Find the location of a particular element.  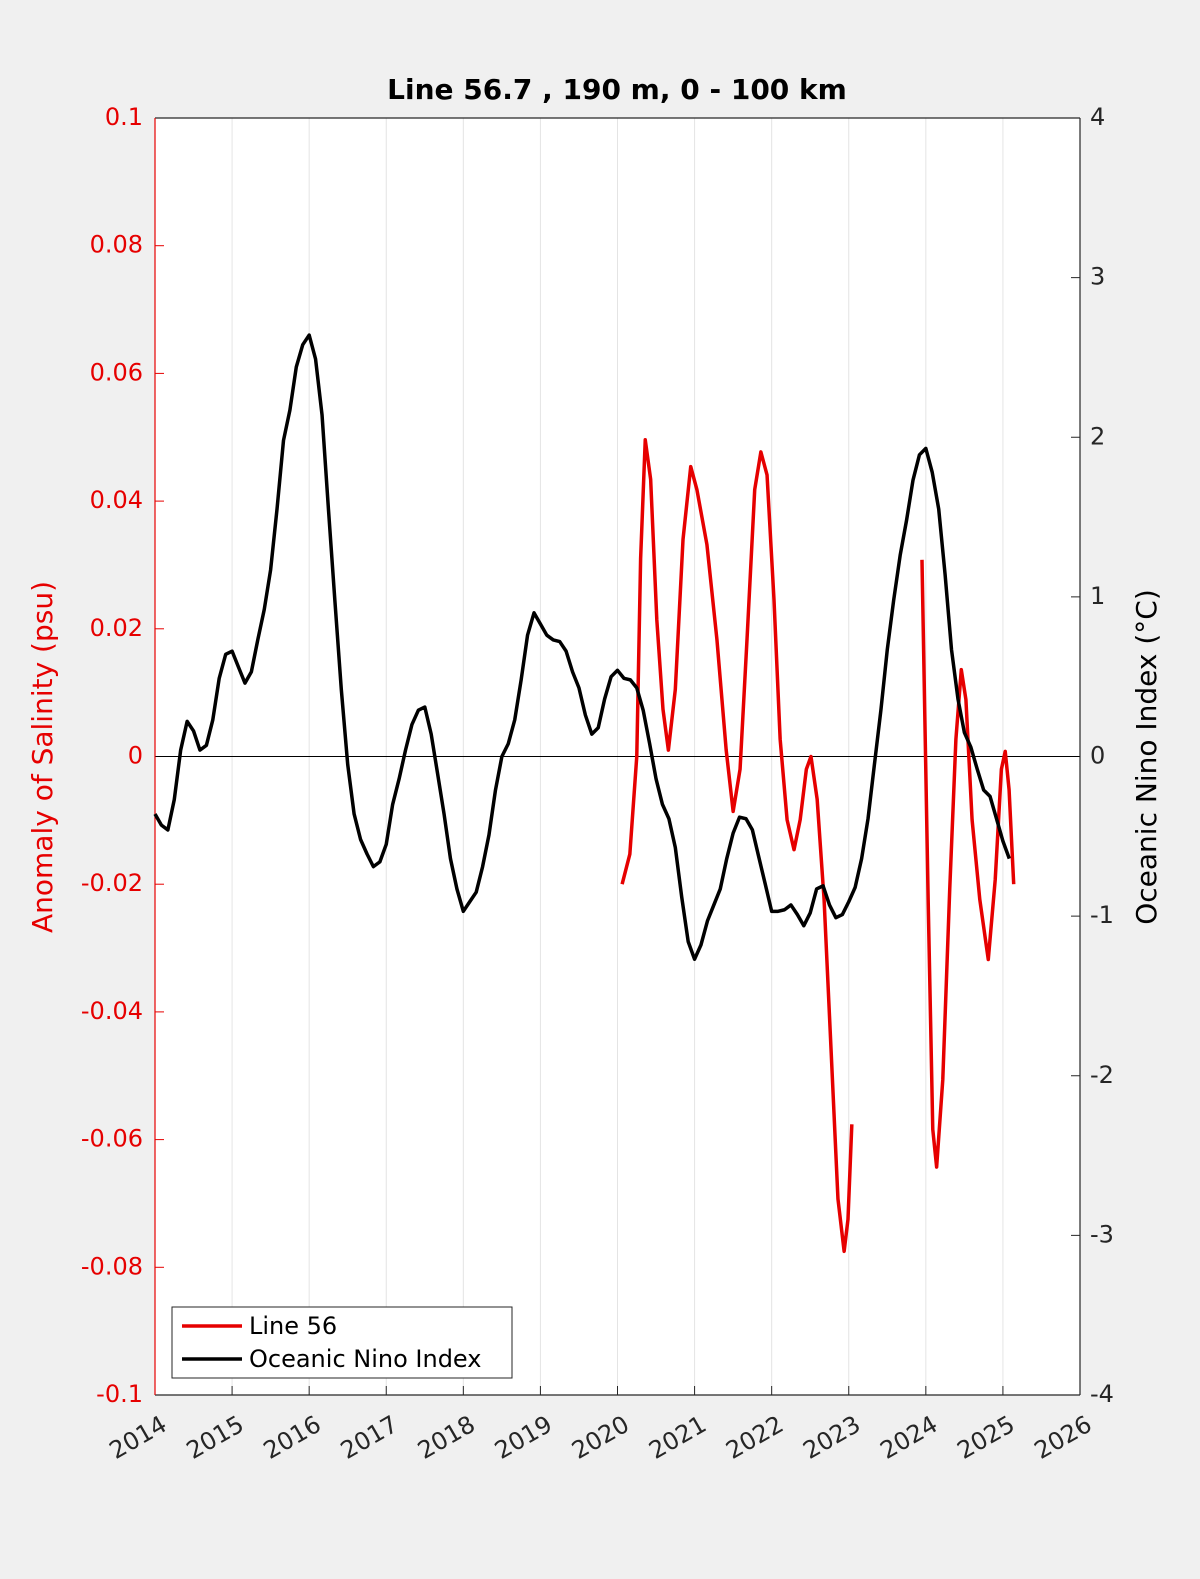

y2-tick-label: 2 is located at coordinates (1097, 436).